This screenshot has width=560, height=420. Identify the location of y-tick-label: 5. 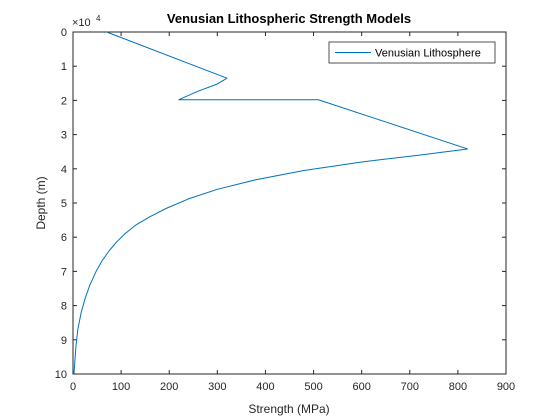
(64, 204).